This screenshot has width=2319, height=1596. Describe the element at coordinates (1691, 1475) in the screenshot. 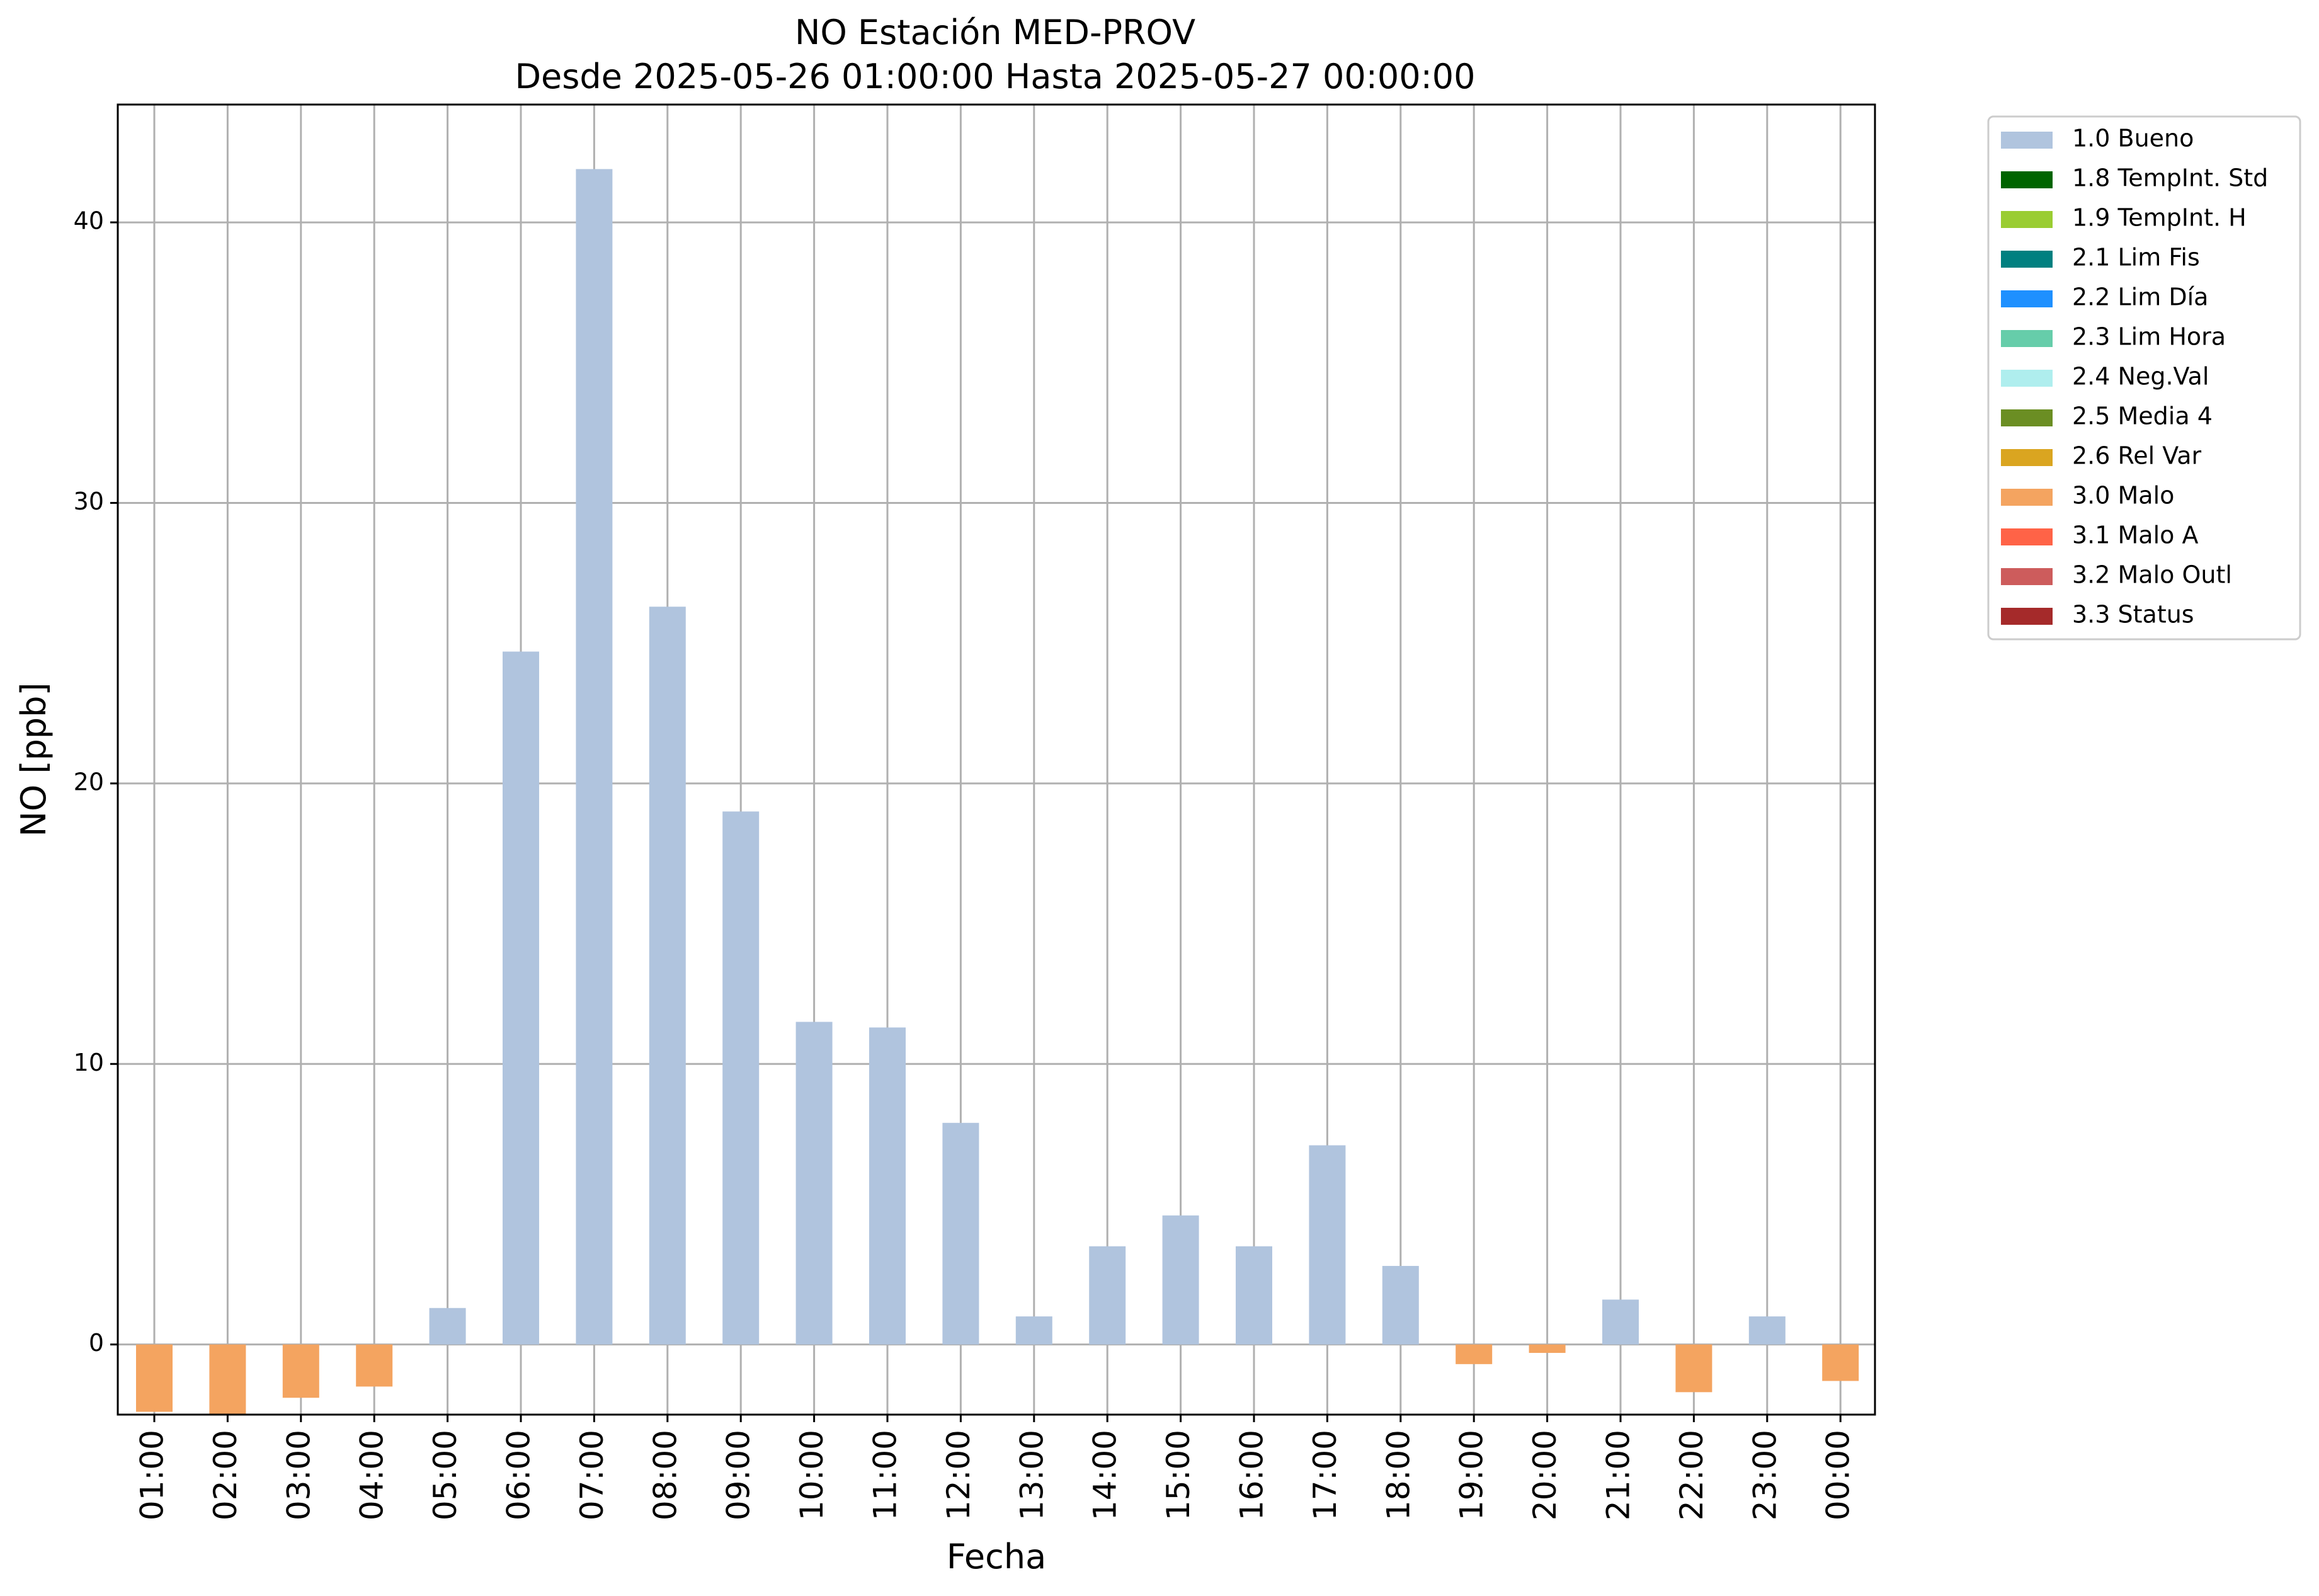

I see `x-tick-label: 22:00` at that location.